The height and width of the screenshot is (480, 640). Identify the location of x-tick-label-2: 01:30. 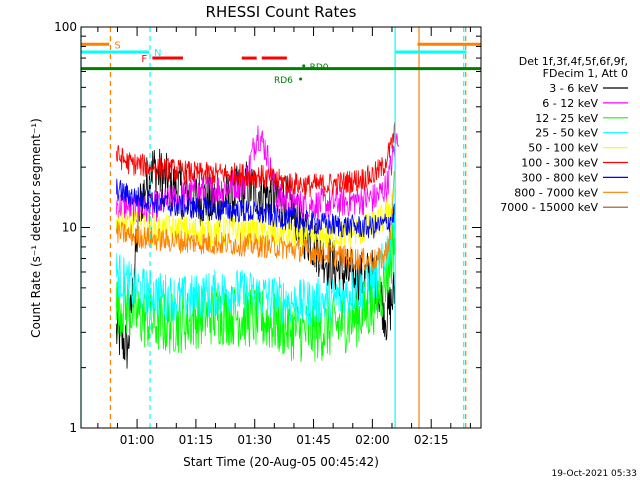
(254, 440).